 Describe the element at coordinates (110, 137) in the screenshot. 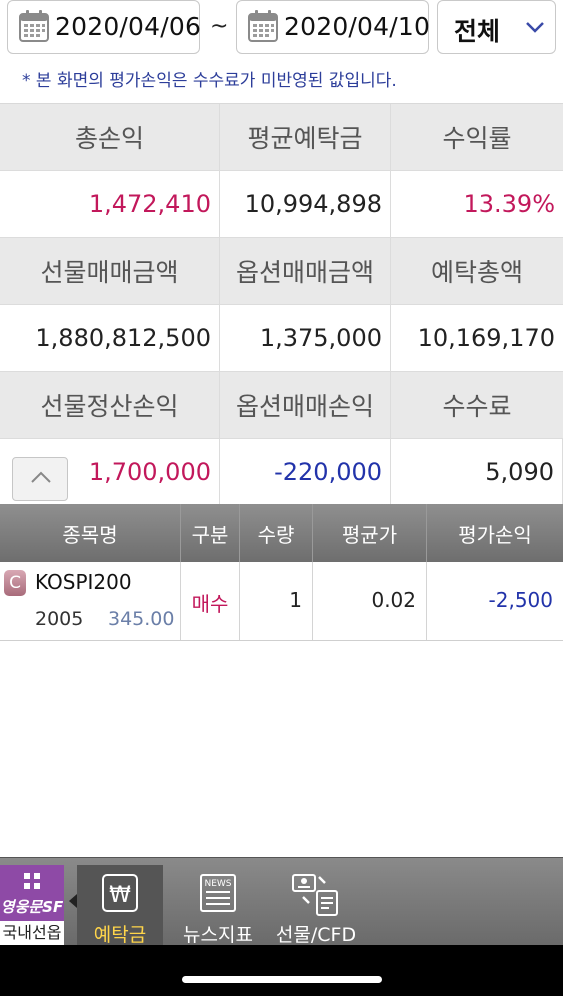

I see `summary-label: 총손익` at that location.